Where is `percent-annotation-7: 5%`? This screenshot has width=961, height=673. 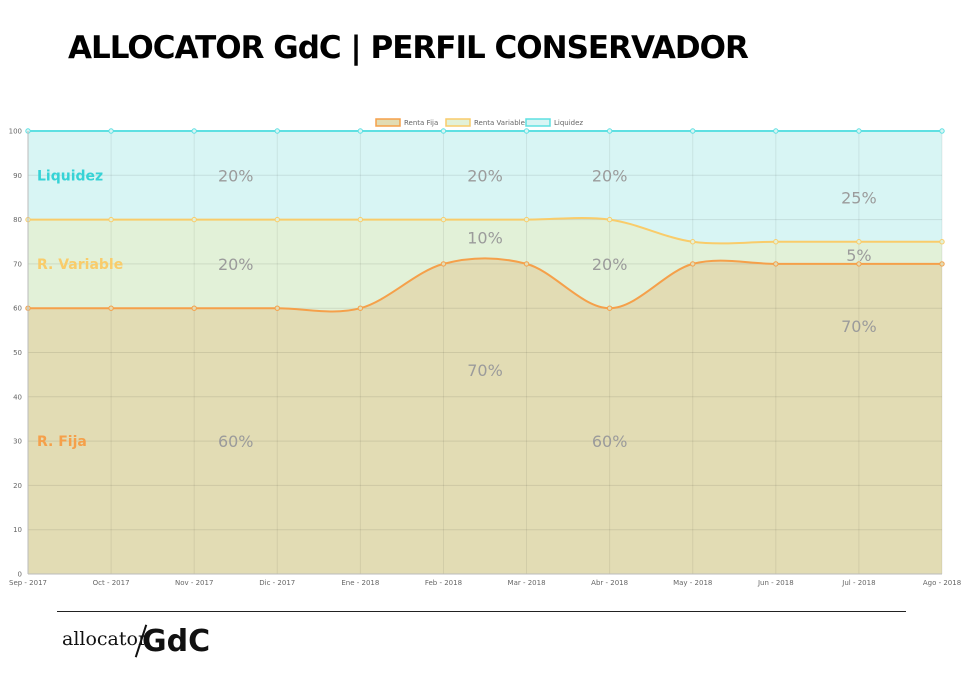
percent-annotation-7: 5% is located at coordinates (858, 255).